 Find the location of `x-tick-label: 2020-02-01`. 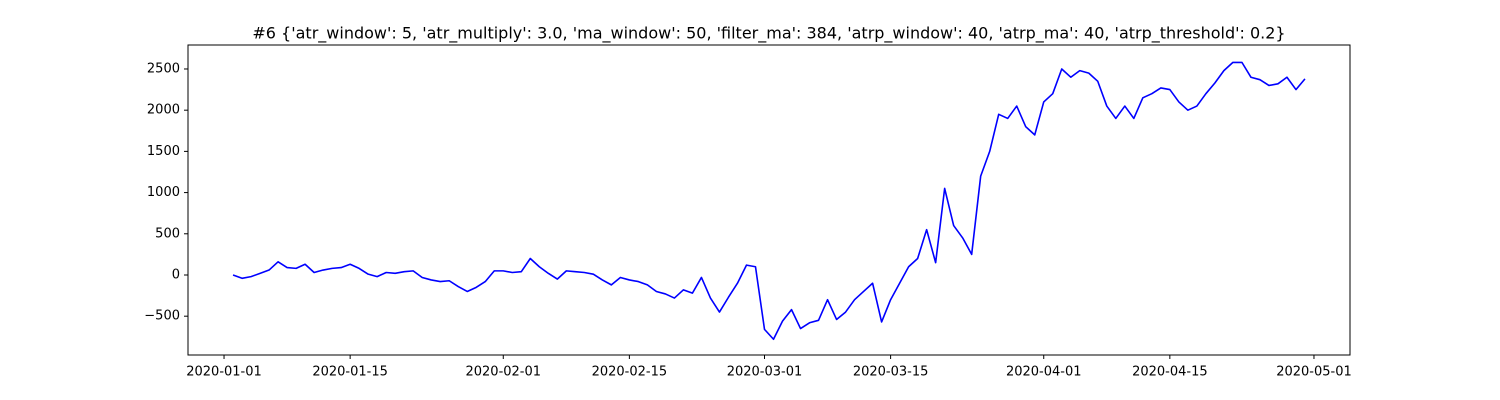

x-tick-label: 2020-02-01 is located at coordinates (503, 372).